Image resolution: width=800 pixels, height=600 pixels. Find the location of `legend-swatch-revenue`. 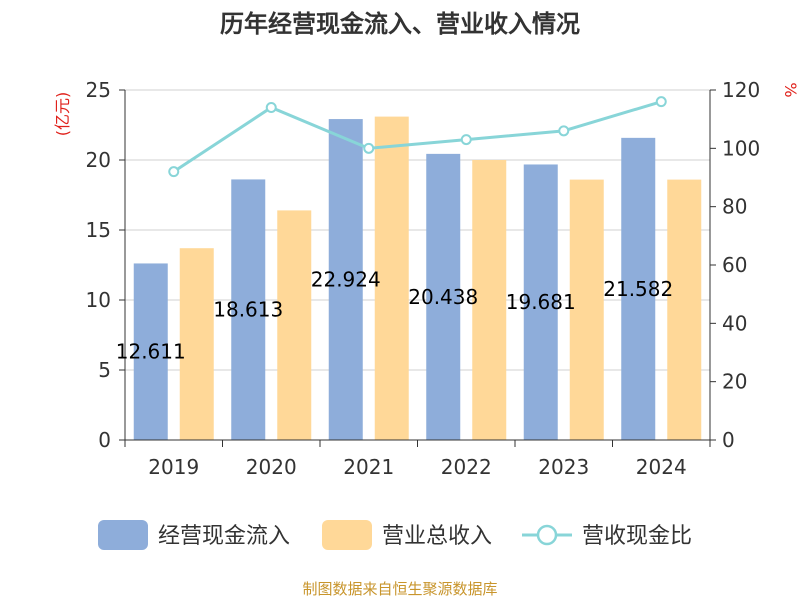

legend-swatch-revenue is located at coordinates (347, 535).